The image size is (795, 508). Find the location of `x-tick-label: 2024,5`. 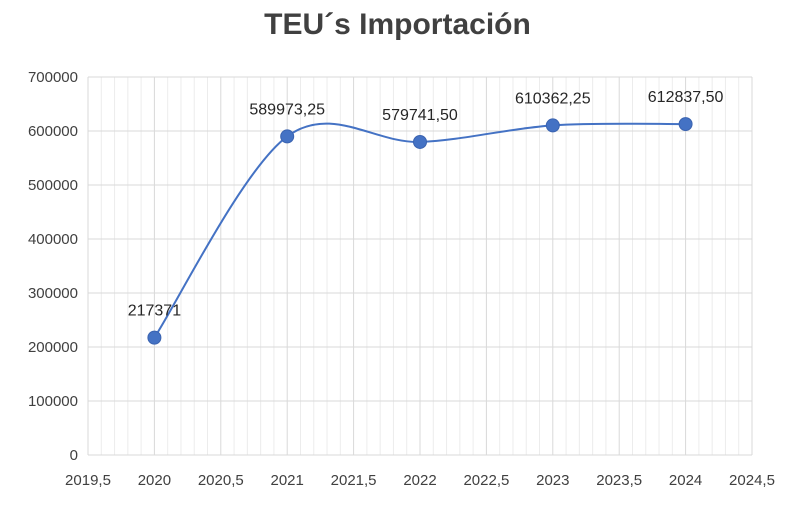

x-tick-label: 2024,5 is located at coordinates (752, 480).